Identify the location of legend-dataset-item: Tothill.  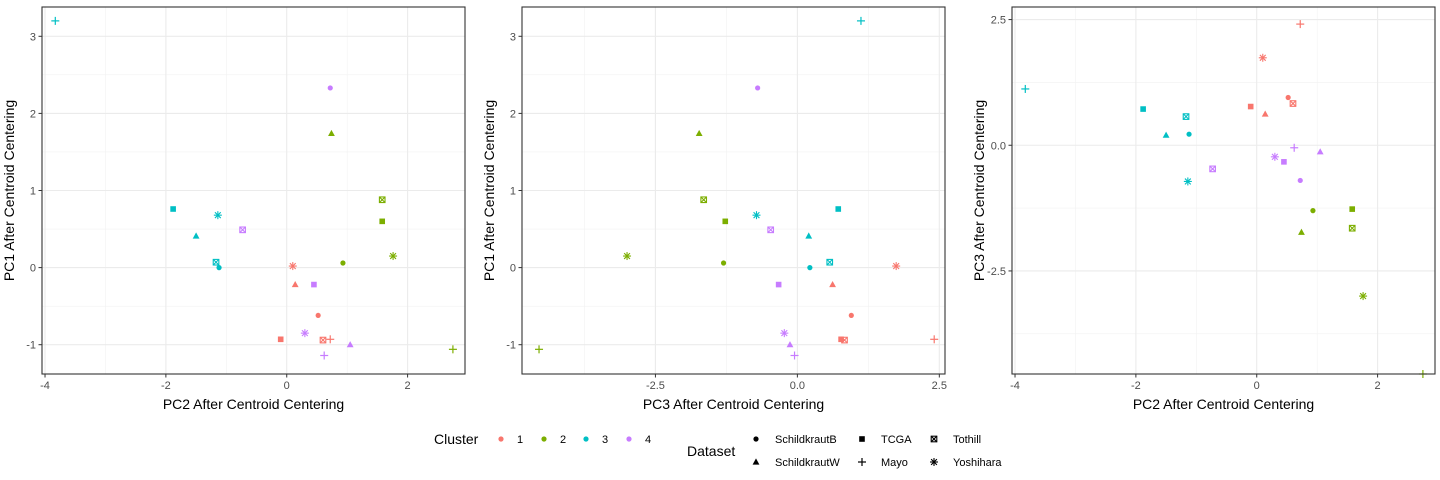
(955, 440).